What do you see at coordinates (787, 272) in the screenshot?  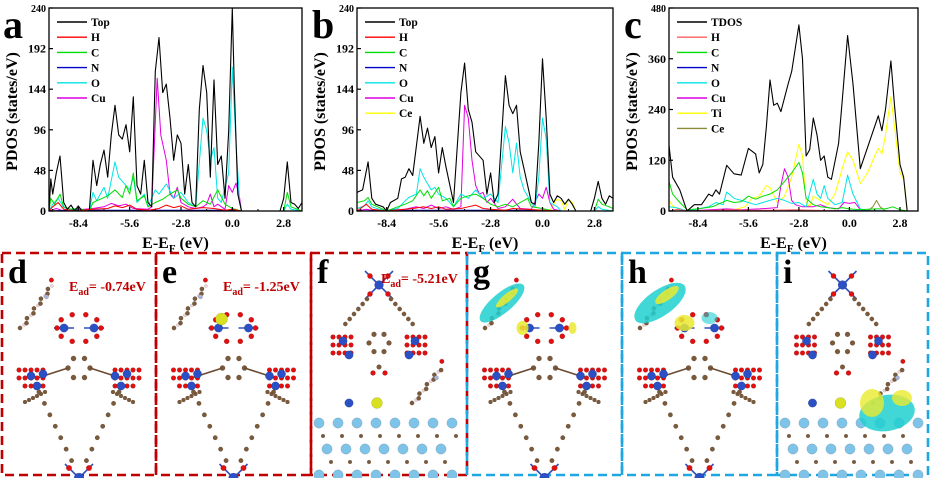 I see `panel-label-i: i` at bounding box center [787, 272].